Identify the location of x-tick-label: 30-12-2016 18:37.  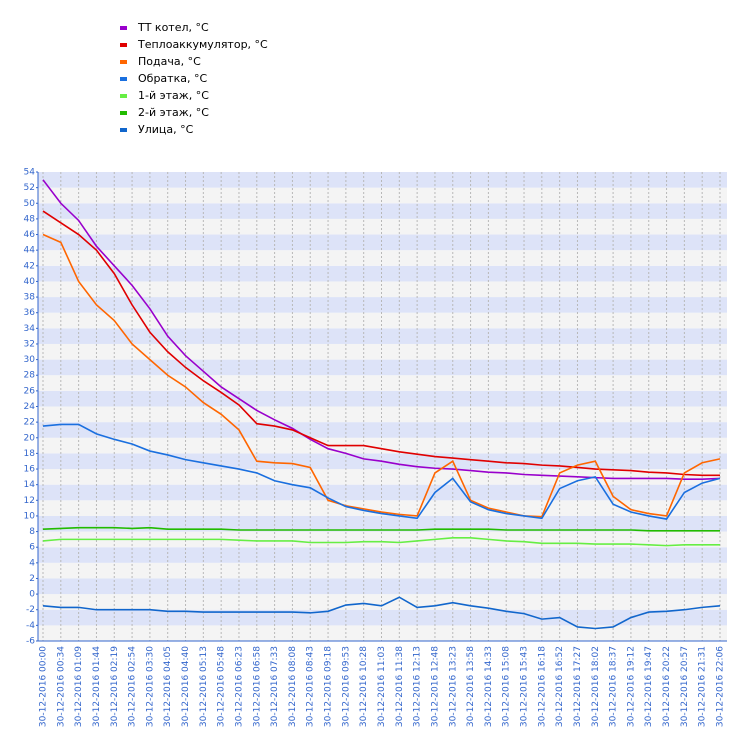
(614, 686).